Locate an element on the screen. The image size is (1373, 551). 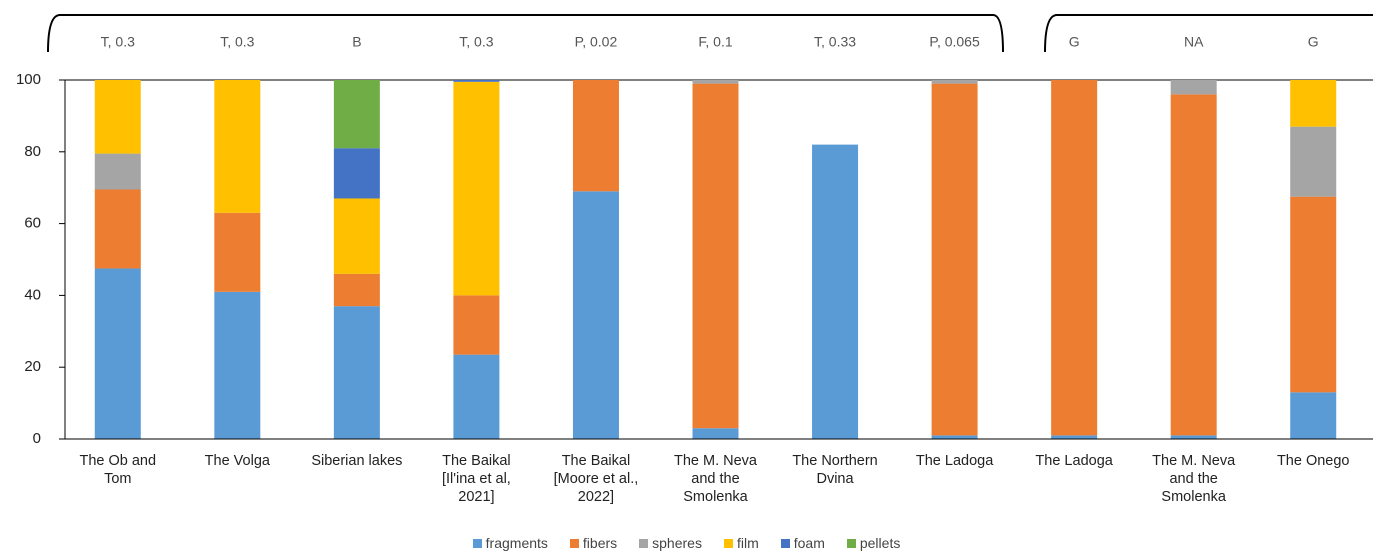
y-tick-label: 80 is located at coordinates (32, 151).